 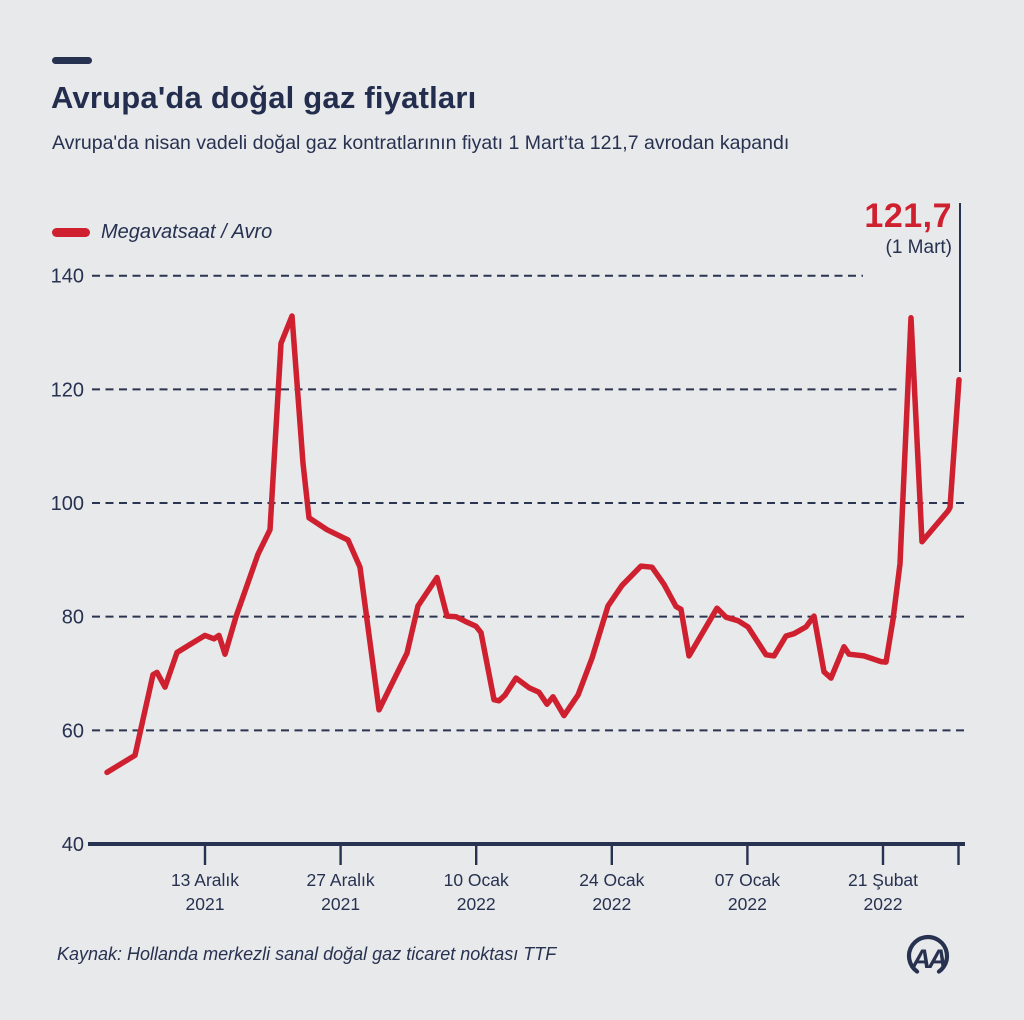 What do you see at coordinates (883, 892) in the screenshot?
I see `x-axis-label-5: 21 Şubat 2022` at bounding box center [883, 892].